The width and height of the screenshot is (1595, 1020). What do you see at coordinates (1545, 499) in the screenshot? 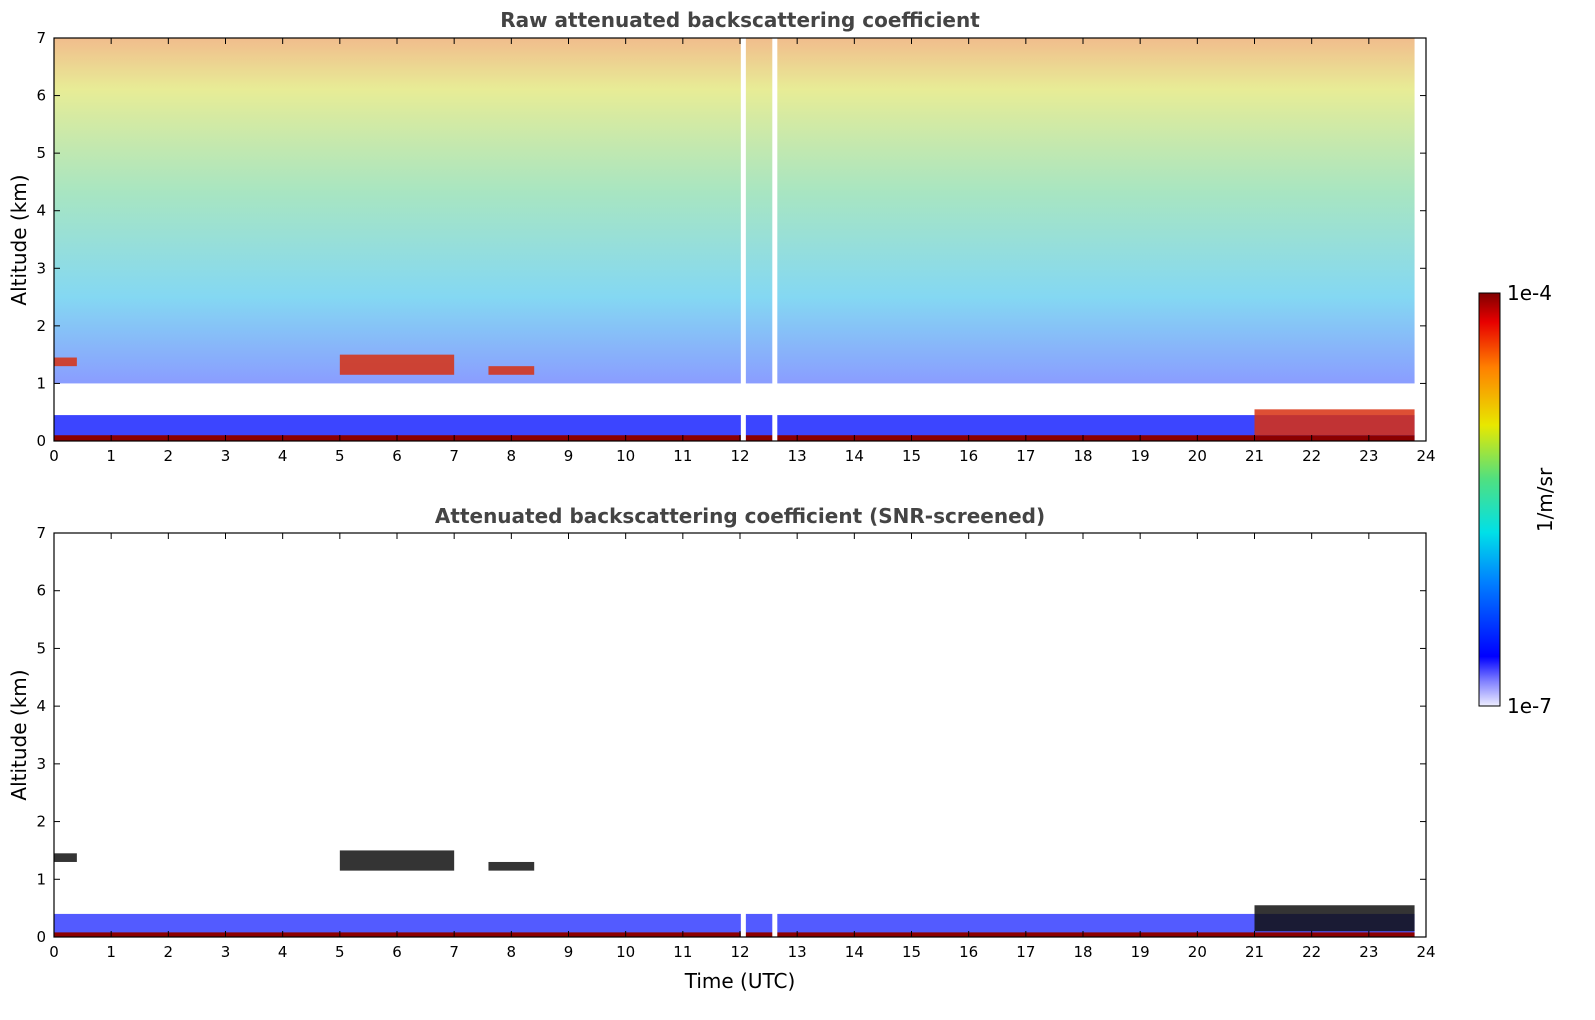
I see `colorbar-units-label: 1/m/sr` at bounding box center [1545, 499].